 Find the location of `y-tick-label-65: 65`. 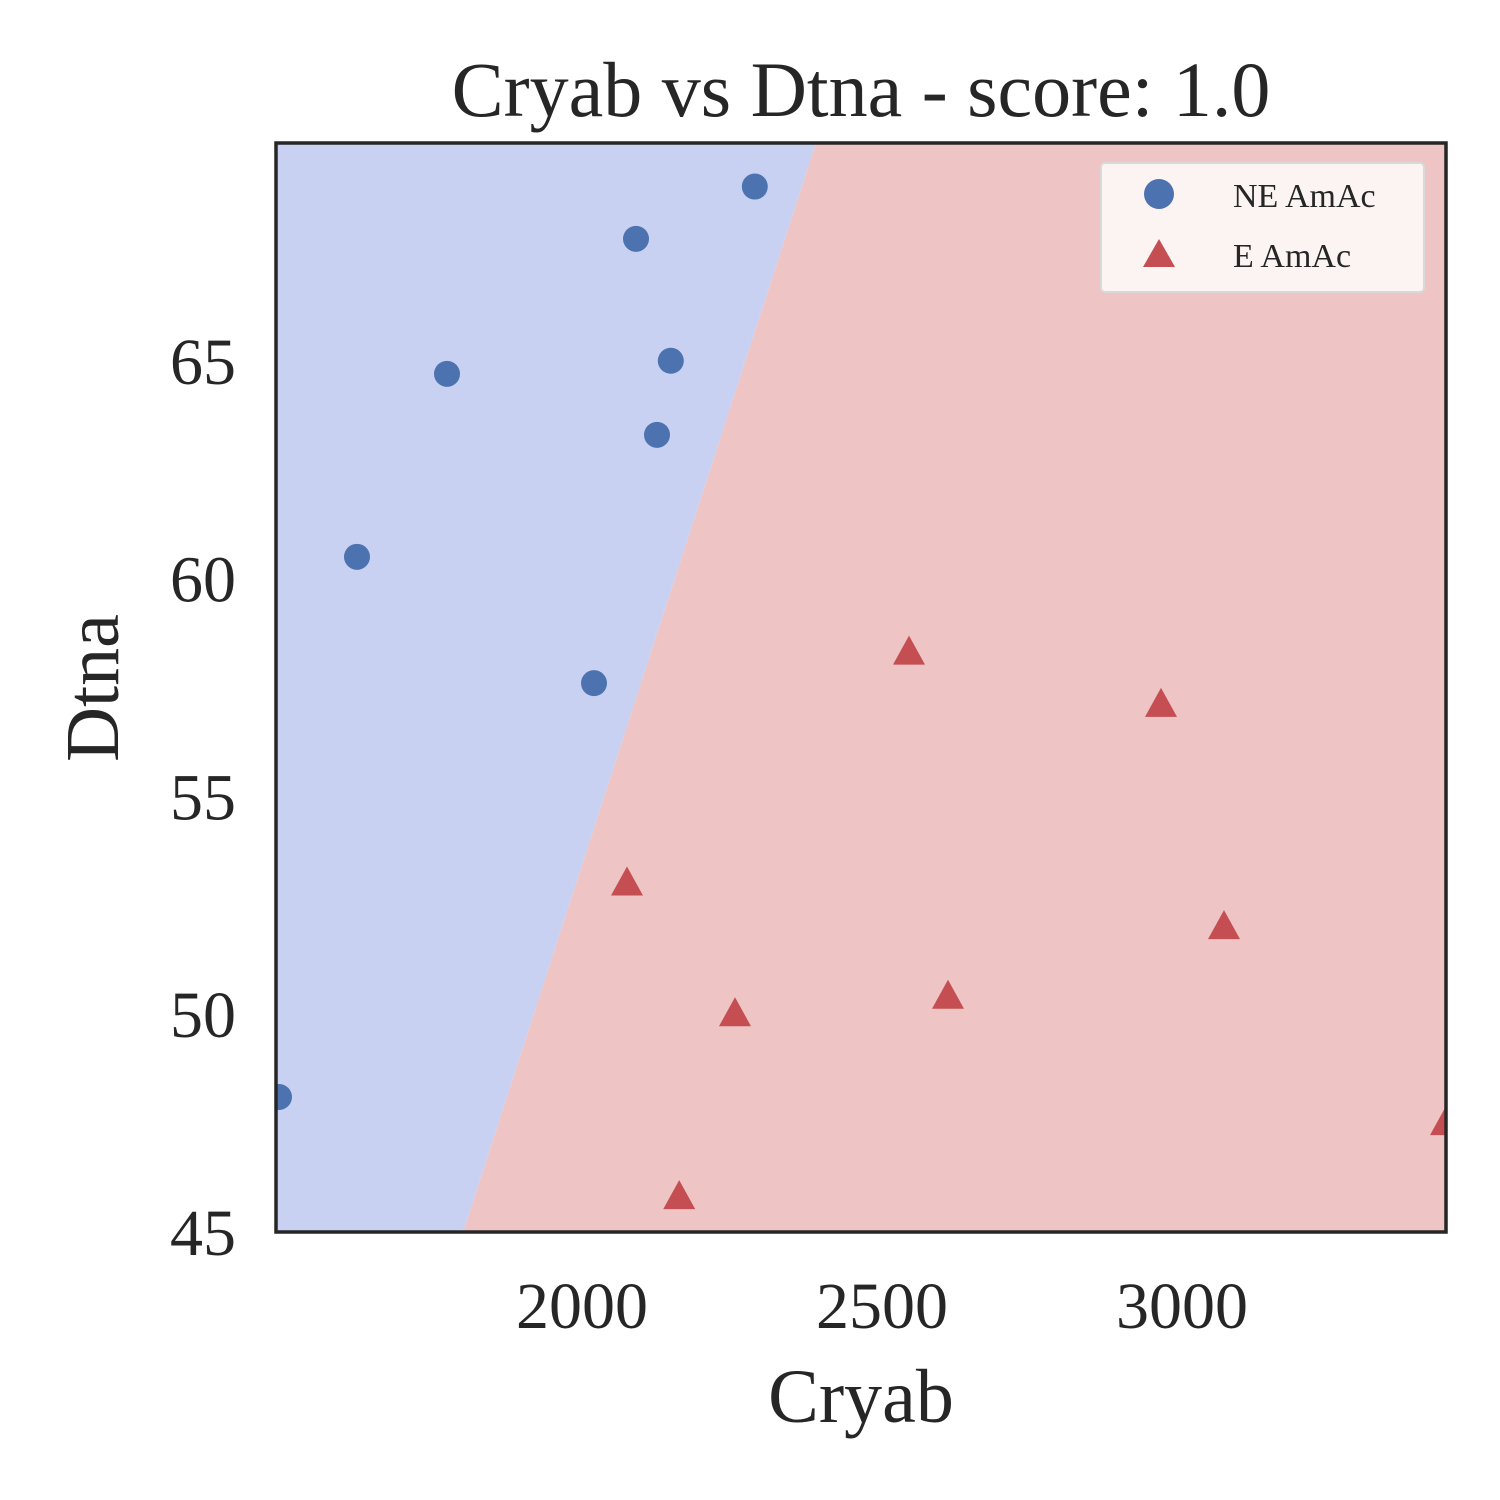

y-tick-label-65: 65 is located at coordinates (203, 362).